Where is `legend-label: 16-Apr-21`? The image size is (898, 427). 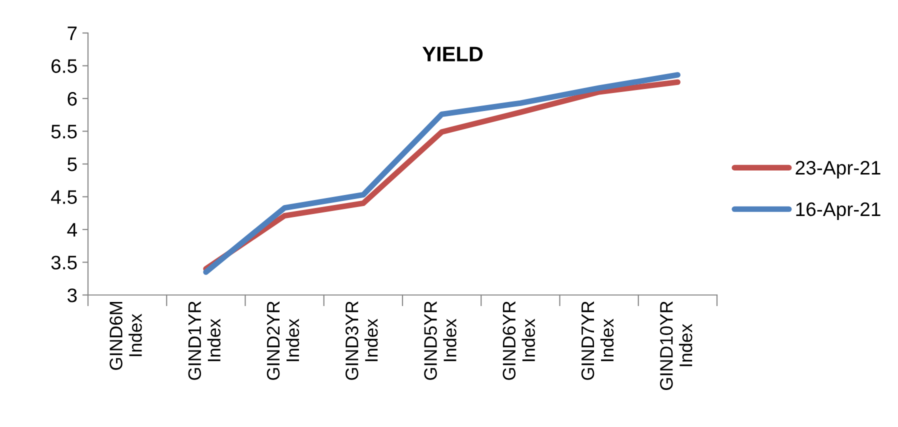 legend-label: 16-Apr-21 is located at coordinates (838, 211).